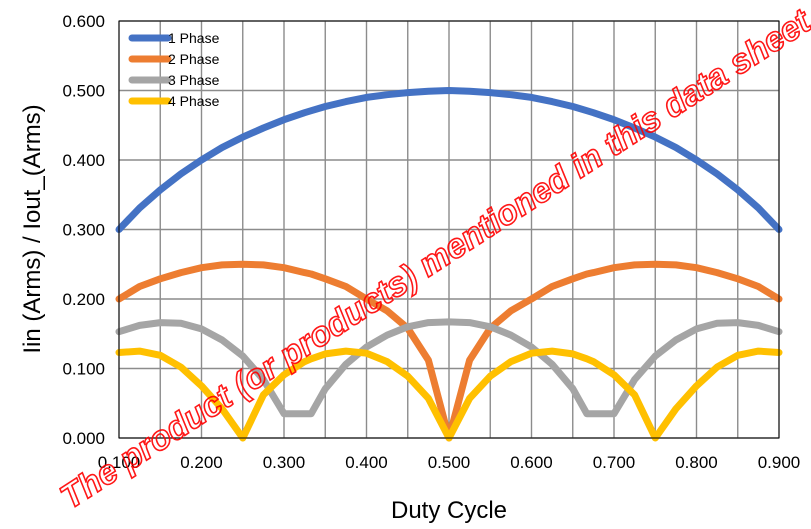 The width and height of the screenshot is (811, 529). What do you see at coordinates (194, 80) in the screenshot?
I see `legend-label: 3 Phase` at bounding box center [194, 80].